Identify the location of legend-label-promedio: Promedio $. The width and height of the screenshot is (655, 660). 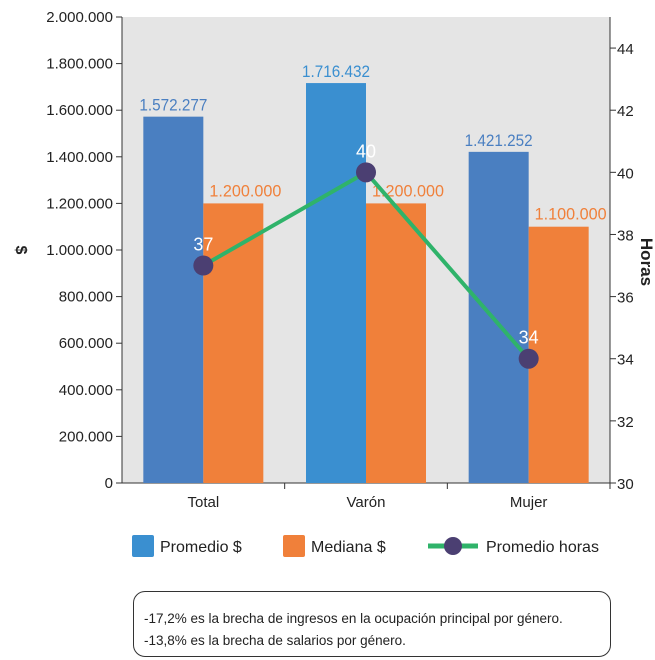
(201, 547).